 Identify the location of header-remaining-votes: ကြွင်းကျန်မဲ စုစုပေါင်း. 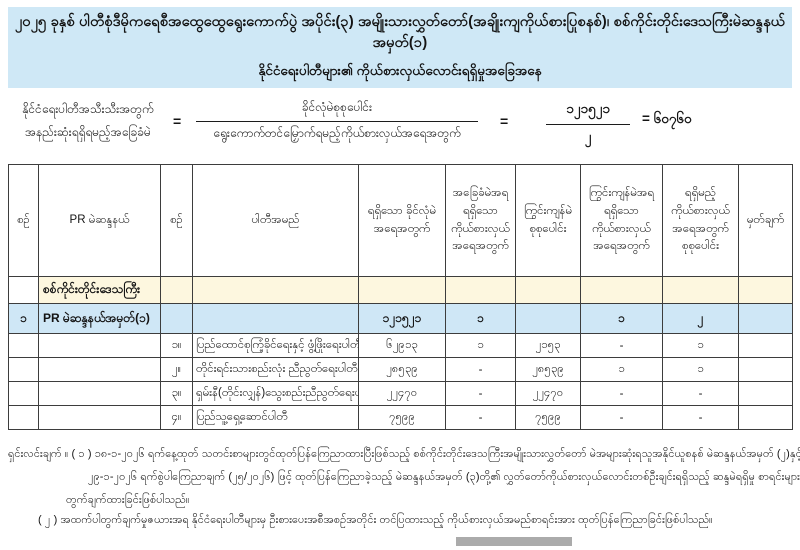
(548, 220).